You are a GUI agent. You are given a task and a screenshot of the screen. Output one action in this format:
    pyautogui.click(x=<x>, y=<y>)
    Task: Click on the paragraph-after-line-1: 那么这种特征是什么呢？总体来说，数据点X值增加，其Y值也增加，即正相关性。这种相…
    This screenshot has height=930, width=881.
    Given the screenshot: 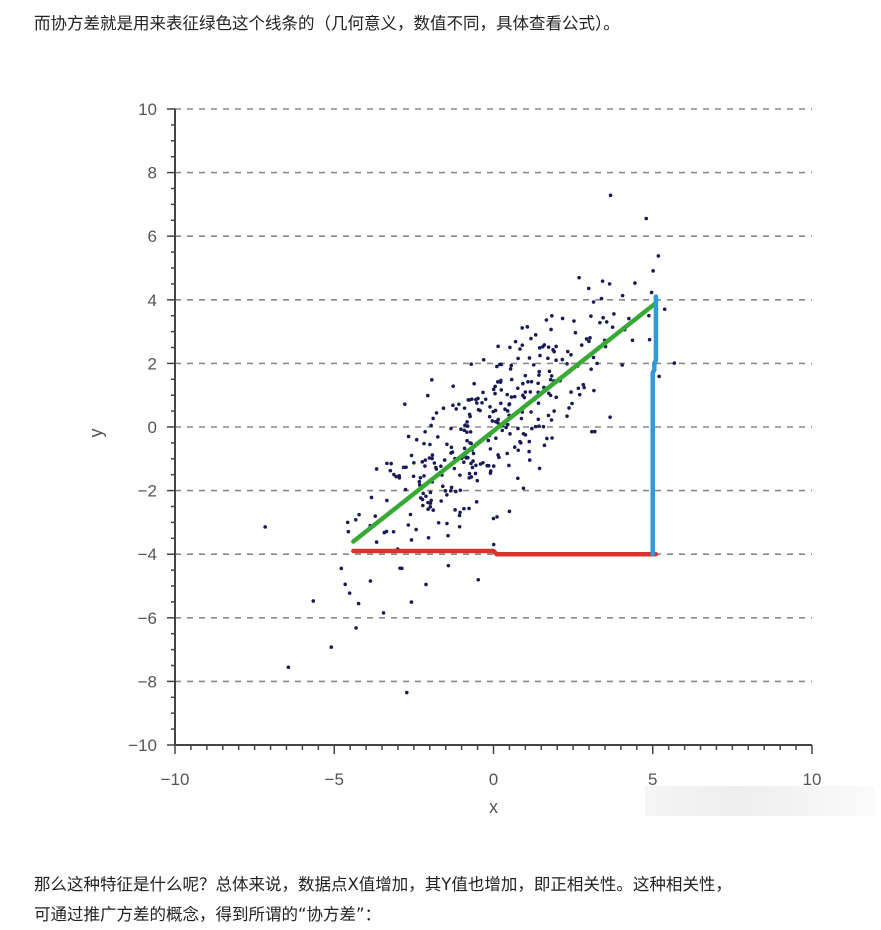 What is the action you would take?
    pyautogui.click(x=383, y=884)
    